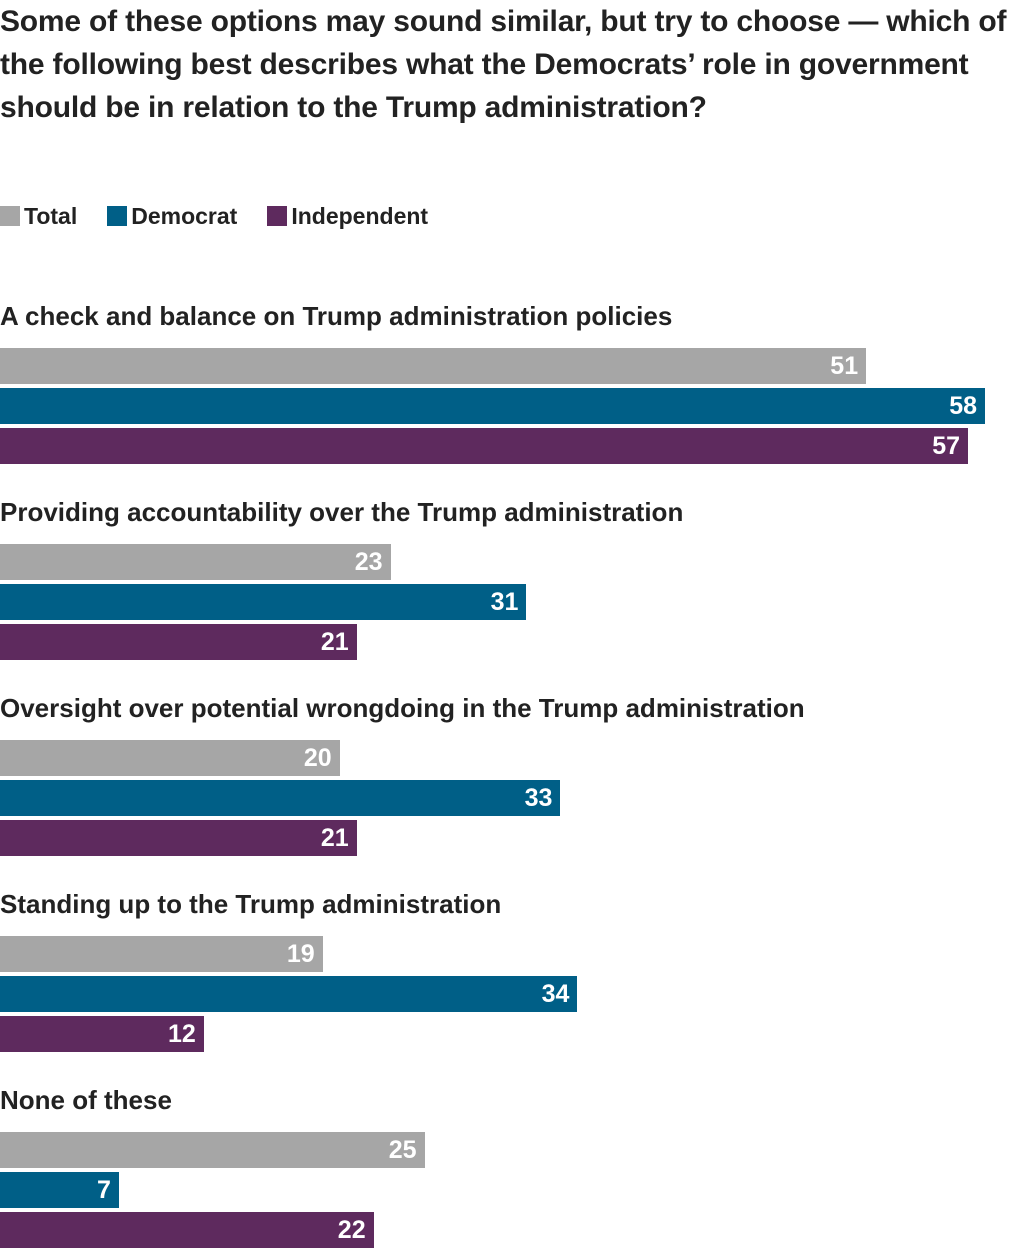  Describe the element at coordinates (184, 215) in the screenshot. I see `legend-label-democrat: Democrat` at that location.